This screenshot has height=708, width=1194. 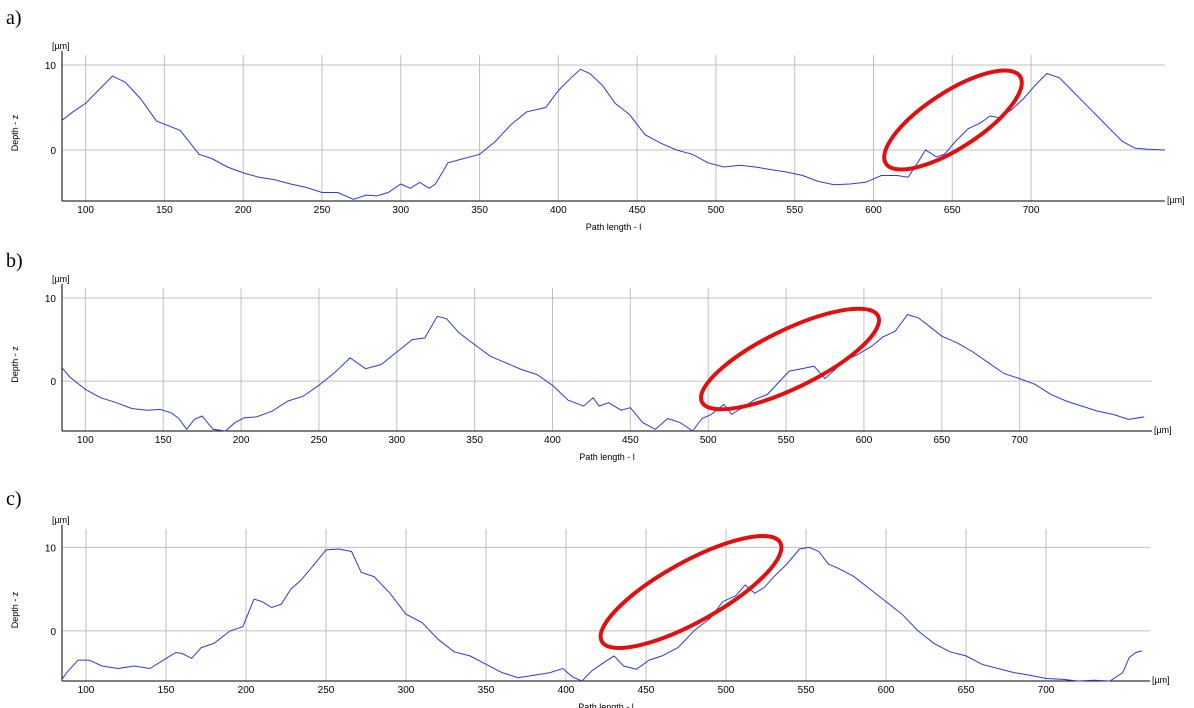 What do you see at coordinates (14, 261) in the screenshot?
I see `panel-label: b)` at bounding box center [14, 261].